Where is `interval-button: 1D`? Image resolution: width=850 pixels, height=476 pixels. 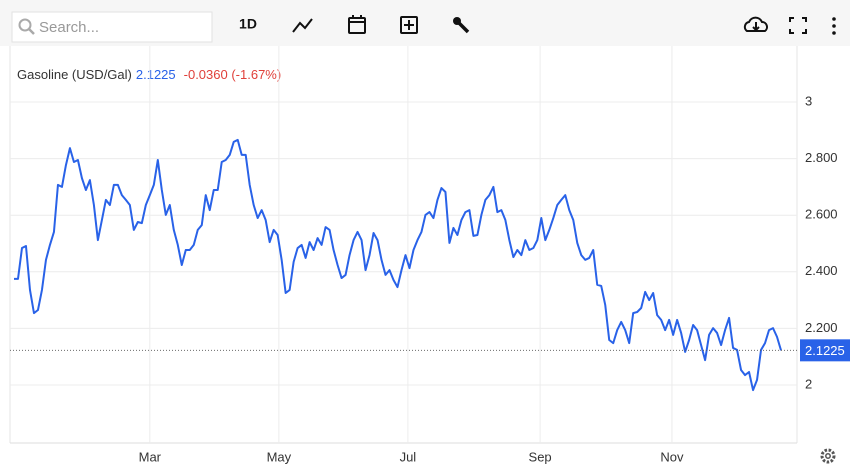 interval-button: 1D is located at coordinates (248, 24).